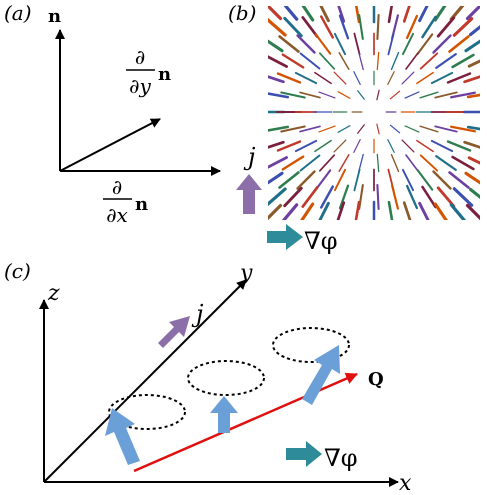 Image resolution: width=487 pixels, height=495 pixels. I want to click on dx-denominator: ∂x, so click(117, 215).